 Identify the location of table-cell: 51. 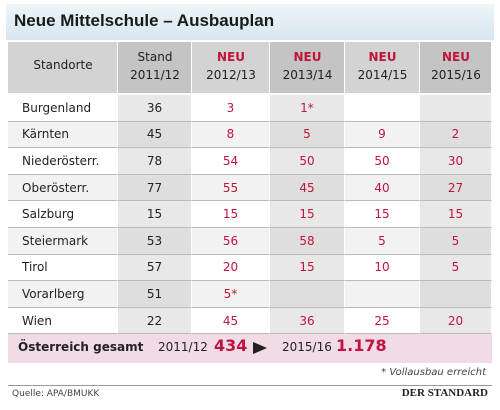
(155, 294).